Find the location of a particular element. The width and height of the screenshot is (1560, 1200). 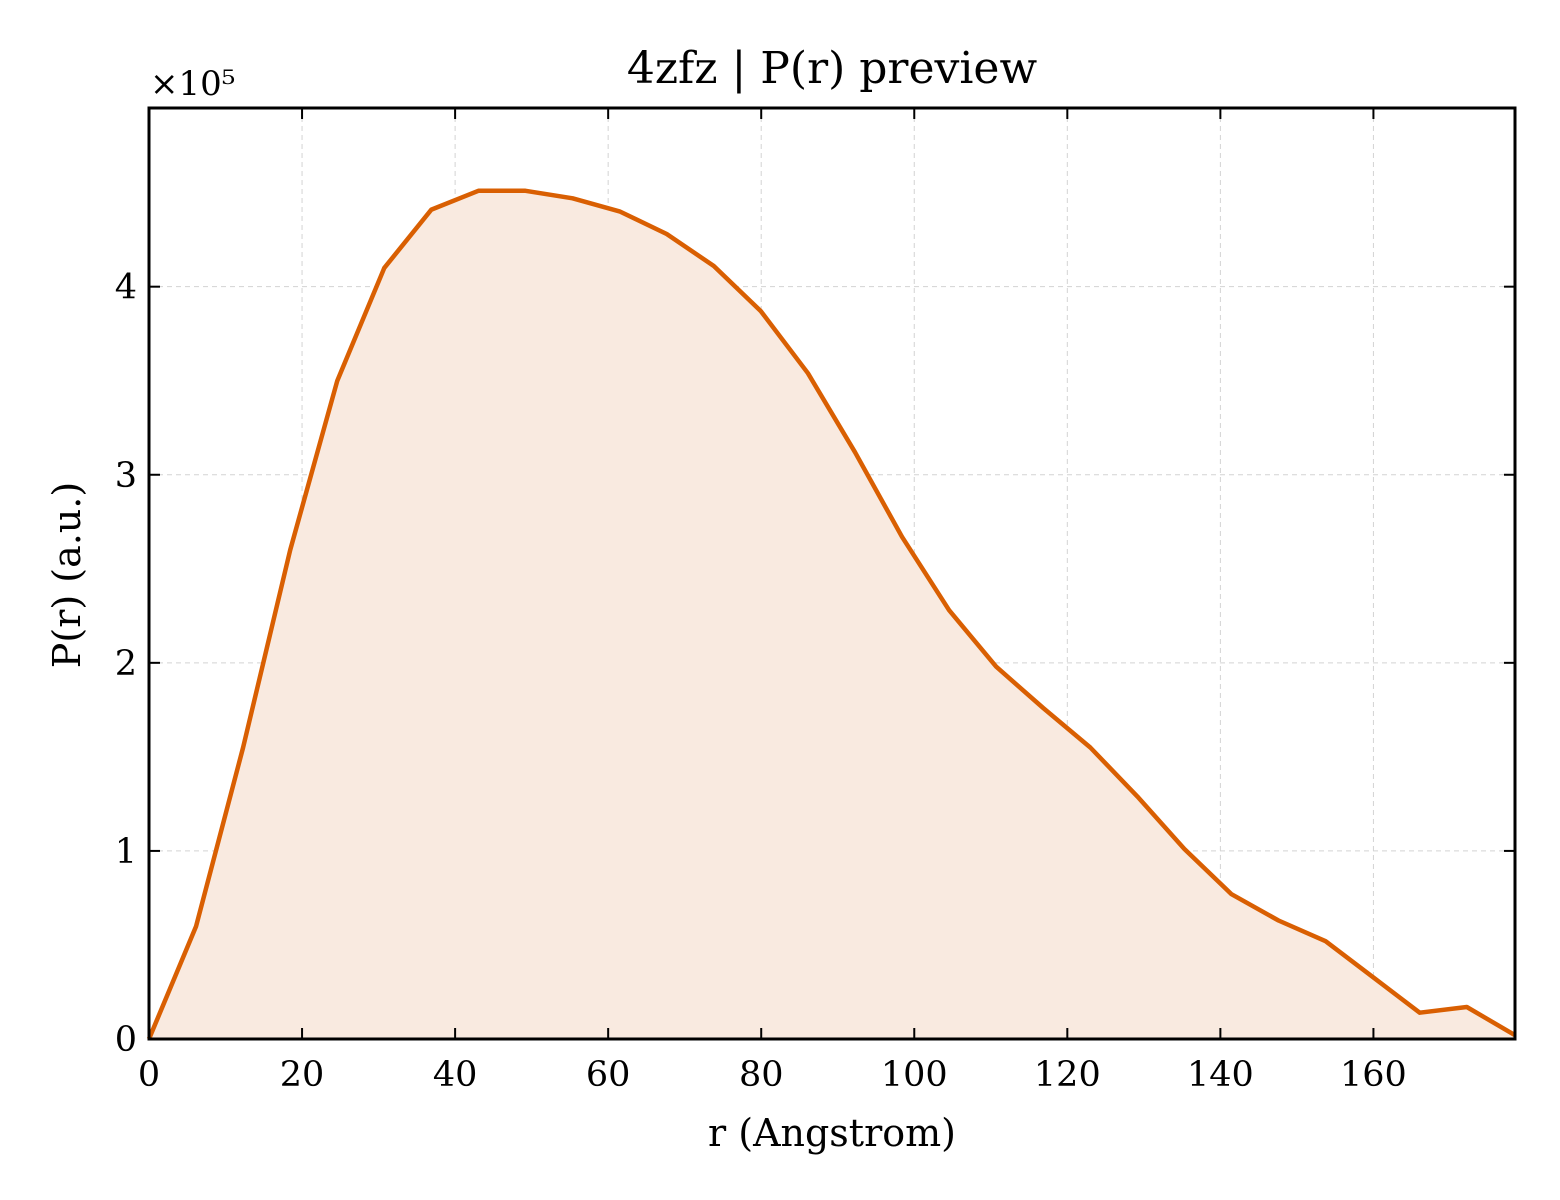

x-tick-label: 20 is located at coordinates (302, 1075).